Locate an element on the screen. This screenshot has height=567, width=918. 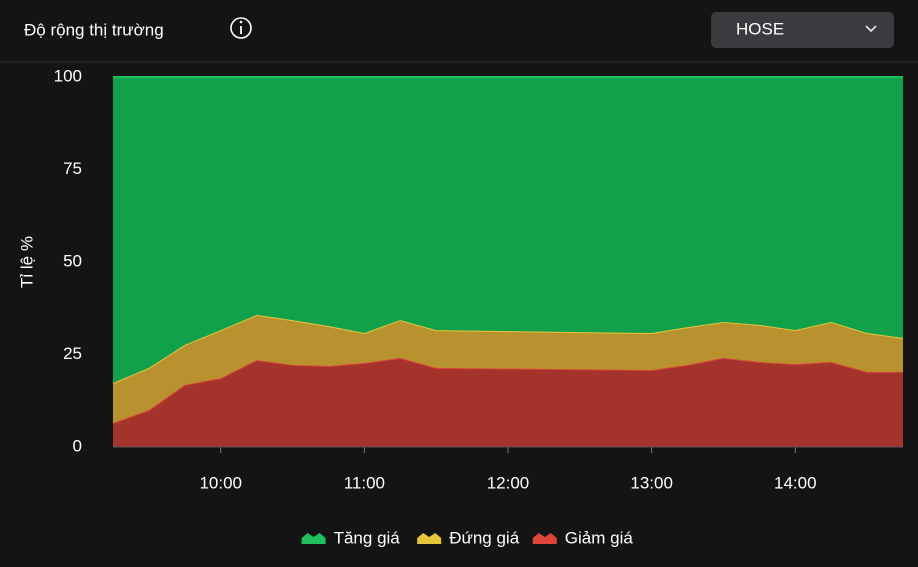
x-tick-label: 11:00 is located at coordinates (364, 482).